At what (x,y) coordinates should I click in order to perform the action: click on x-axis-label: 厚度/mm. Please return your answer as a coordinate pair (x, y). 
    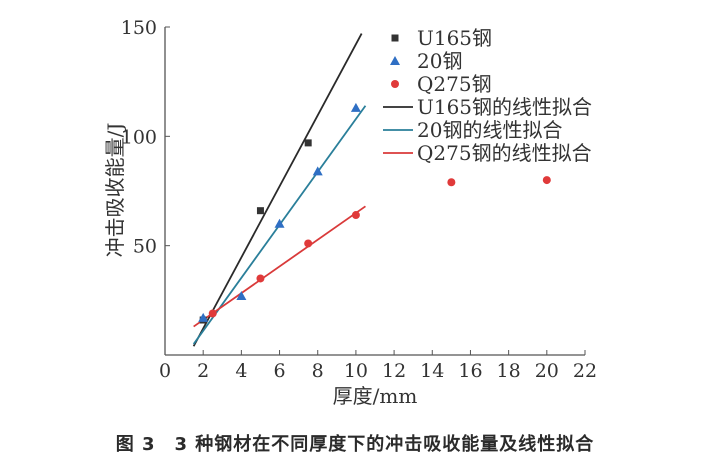
    Looking at the image, I should click on (375, 396).